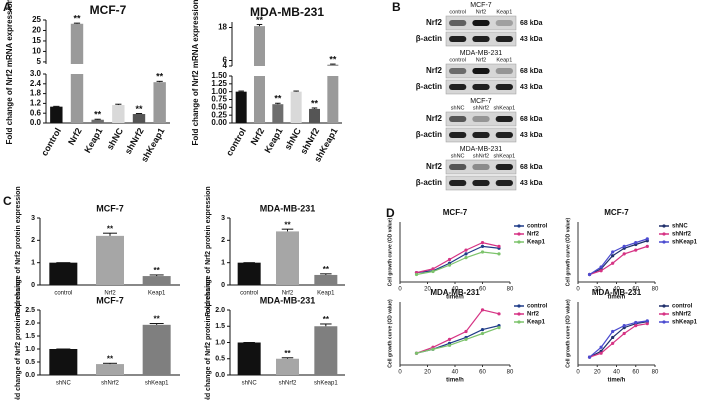 The image size is (709, 400). What do you see at coordinates (219, 106) in the screenshot?
I see `y-tick-label: 0.50` at bounding box center [219, 106].